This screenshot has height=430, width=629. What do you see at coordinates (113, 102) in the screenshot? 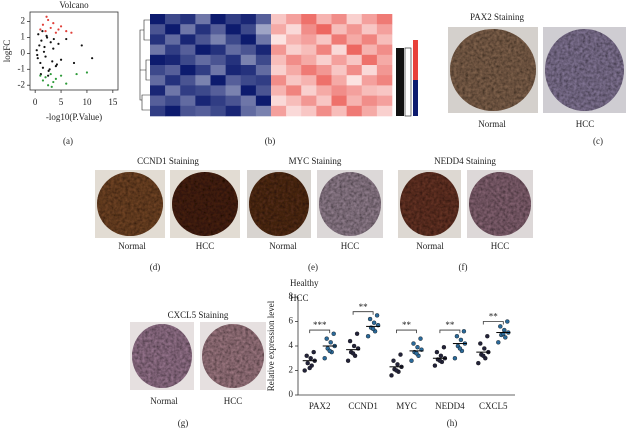
I see `x-tick-label: 15` at bounding box center [113, 102].